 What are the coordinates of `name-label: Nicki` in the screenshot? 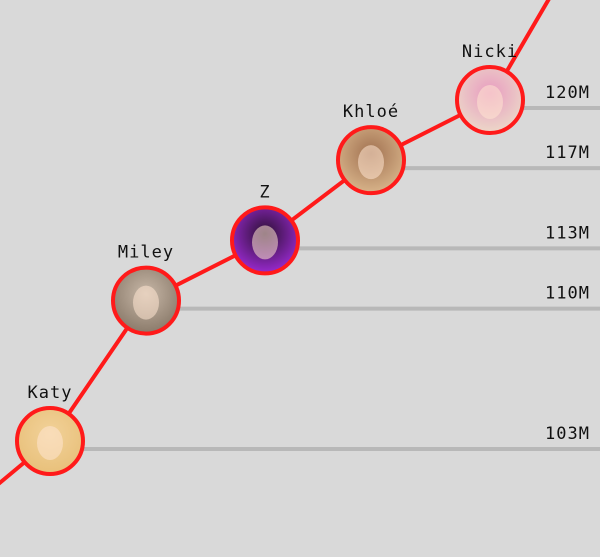 It's located at (490, 52).